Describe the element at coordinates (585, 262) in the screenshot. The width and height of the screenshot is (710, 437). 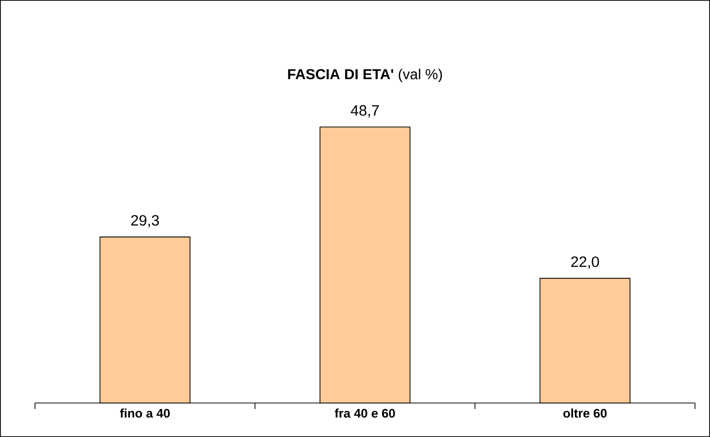
I see `data-label: 22,0` at that location.